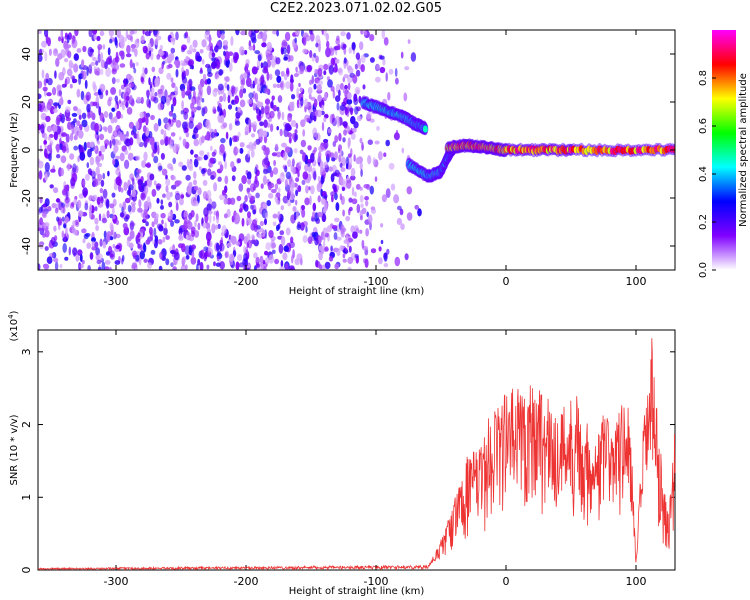 The image size is (750, 600). Describe the element at coordinates (356, 8) in the screenshot. I see `chart-title: C2E2.2023.071.02.02.G05` at that location.